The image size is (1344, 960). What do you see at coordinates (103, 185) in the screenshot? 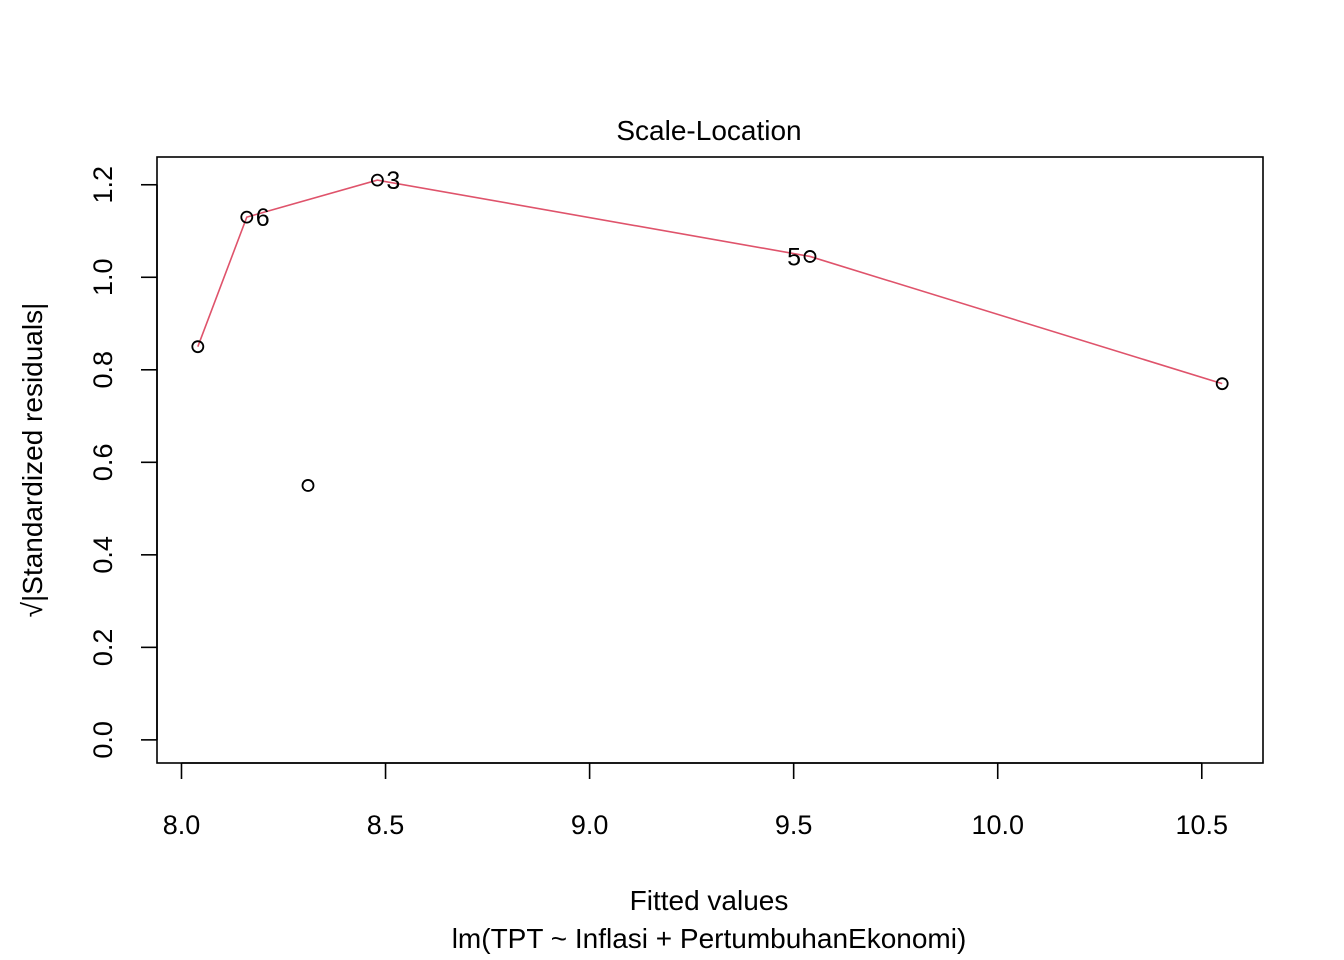
I see `y-tick-label: 1.2` at bounding box center [103, 185].